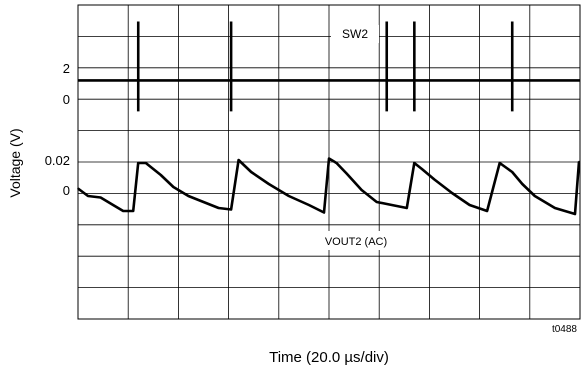 The image size is (582, 379). I want to click on vout2-trace, so click(329, 186).